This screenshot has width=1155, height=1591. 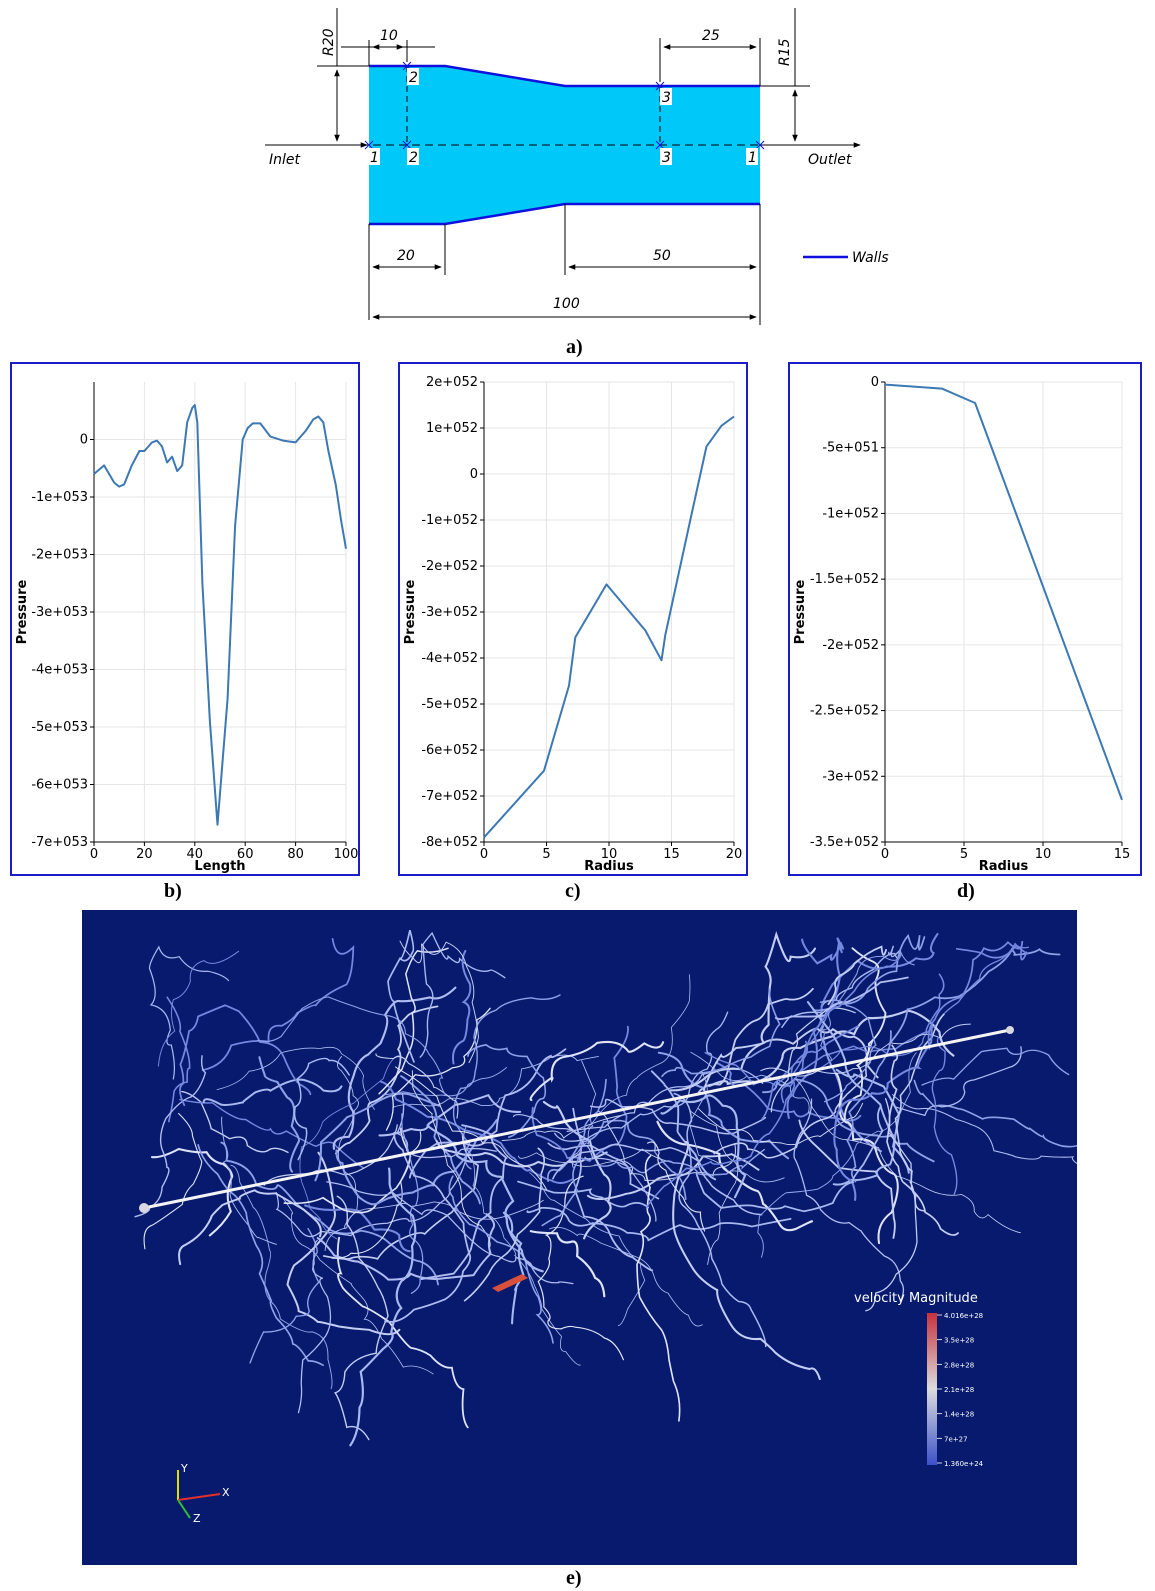 What do you see at coordinates (963, 1316) in the screenshot?
I see `colorbar-label: 4.016e+28` at bounding box center [963, 1316].